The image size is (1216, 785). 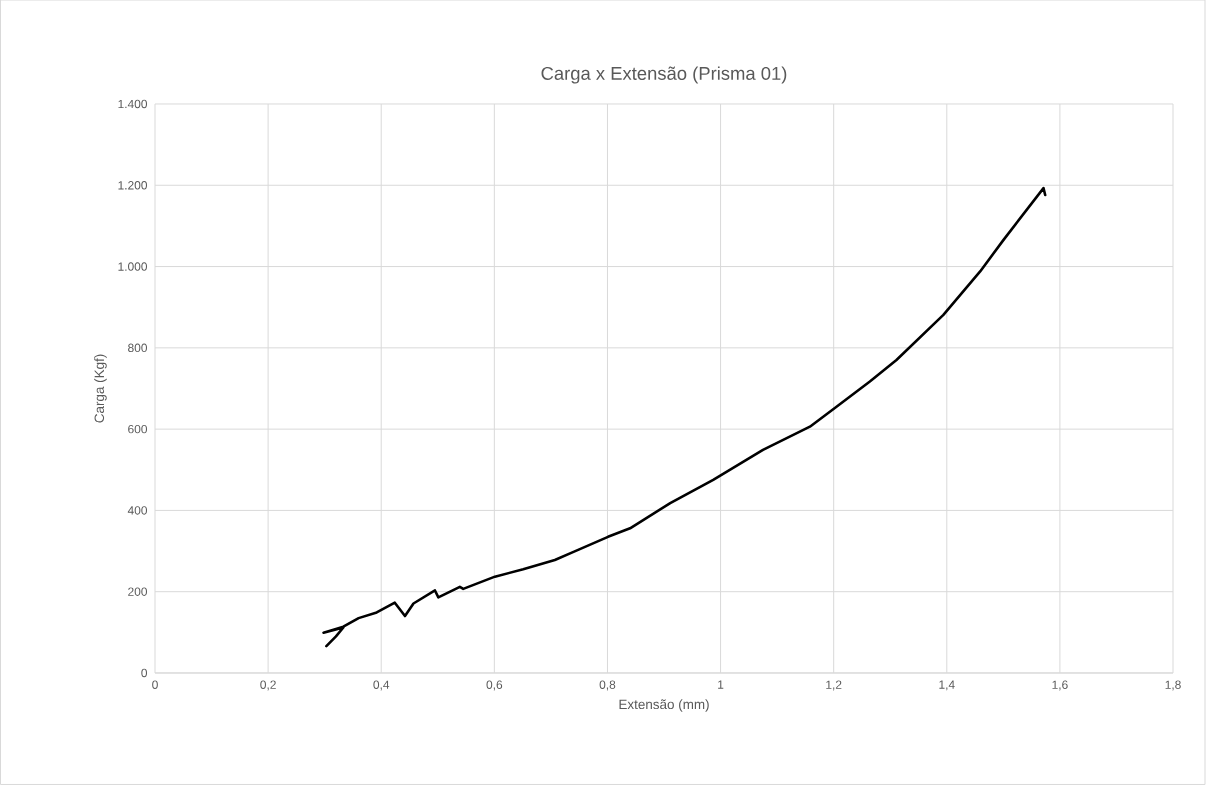 What do you see at coordinates (834, 685) in the screenshot?
I see `x-tick-label: 1,2` at bounding box center [834, 685].